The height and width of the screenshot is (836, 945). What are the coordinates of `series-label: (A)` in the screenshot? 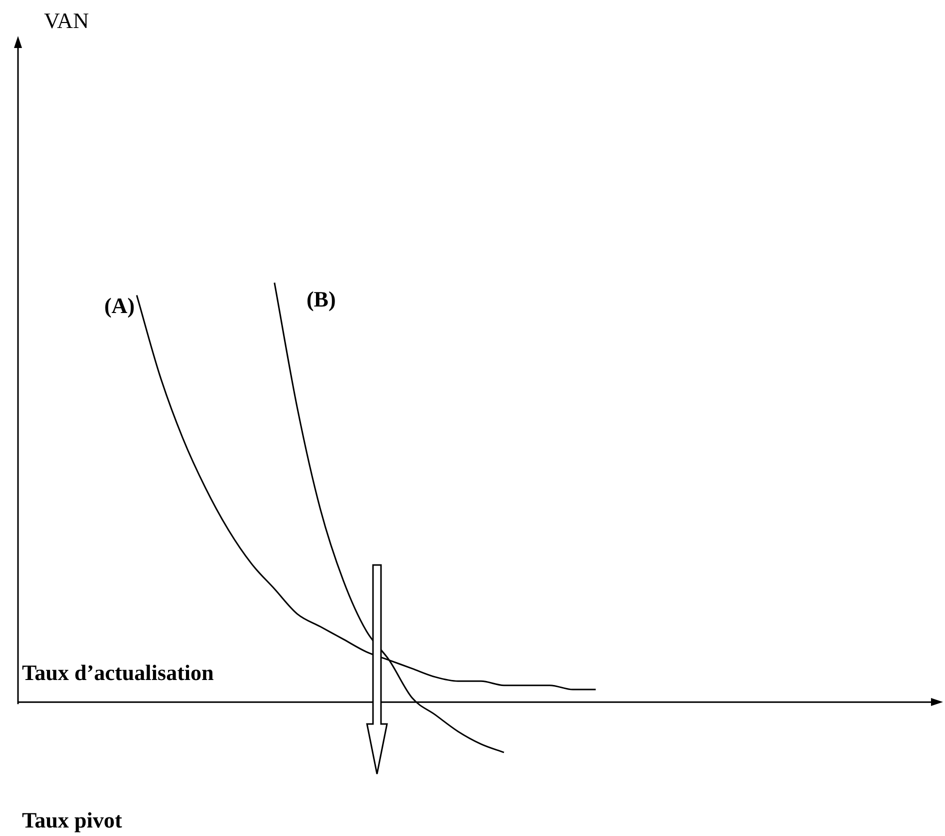 It's located at (119, 305).